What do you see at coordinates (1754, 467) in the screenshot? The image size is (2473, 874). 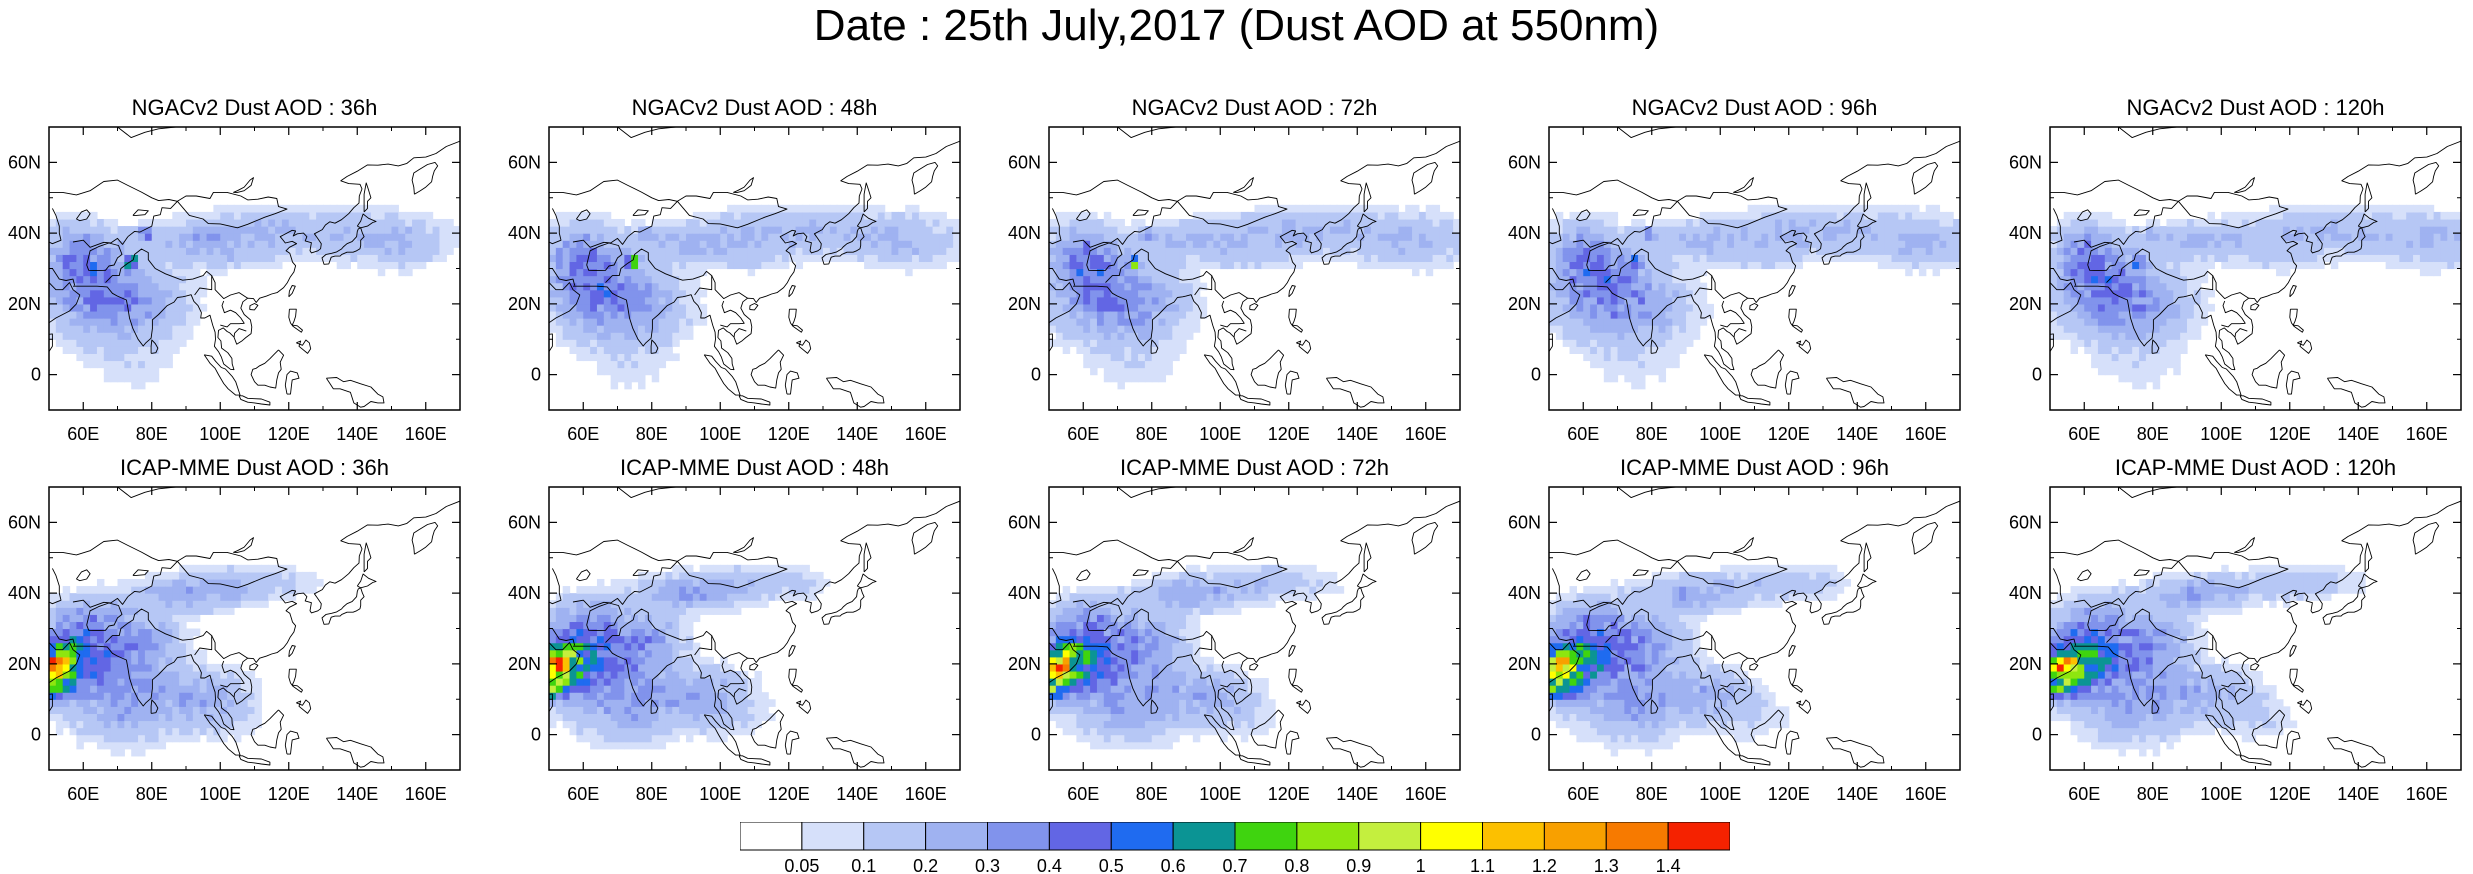 I see `panel-title: ICAP-MME Dust AOD : 96h` at bounding box center [1754, 467].